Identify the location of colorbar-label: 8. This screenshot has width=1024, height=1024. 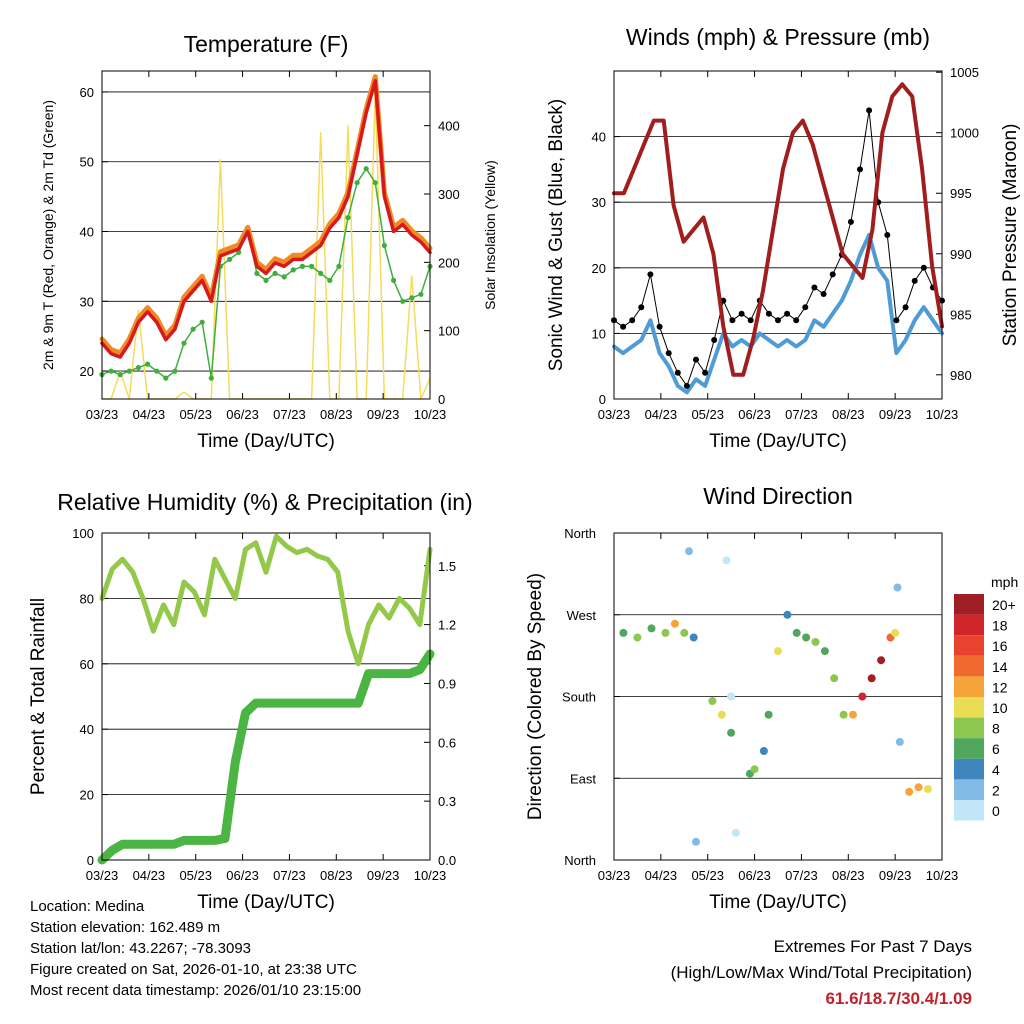
(996, 729).